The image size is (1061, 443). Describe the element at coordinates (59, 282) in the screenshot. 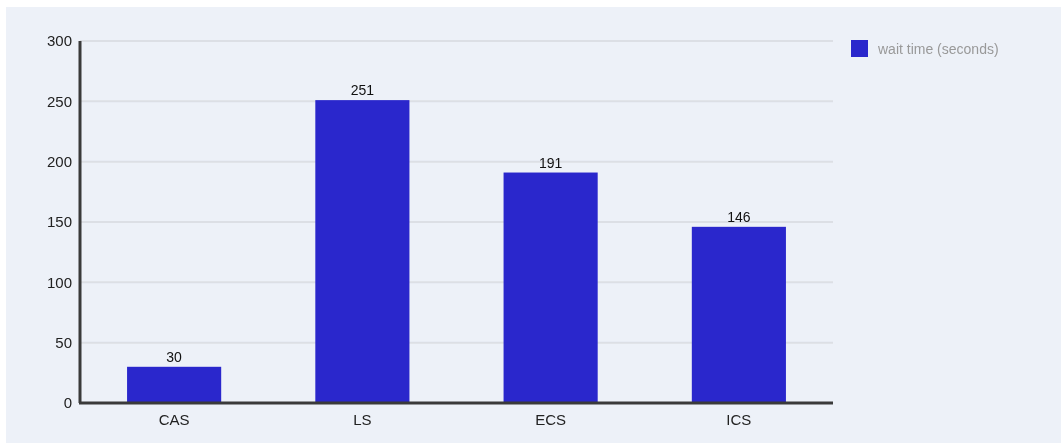

I see `y-tick-label: 100` at that location.